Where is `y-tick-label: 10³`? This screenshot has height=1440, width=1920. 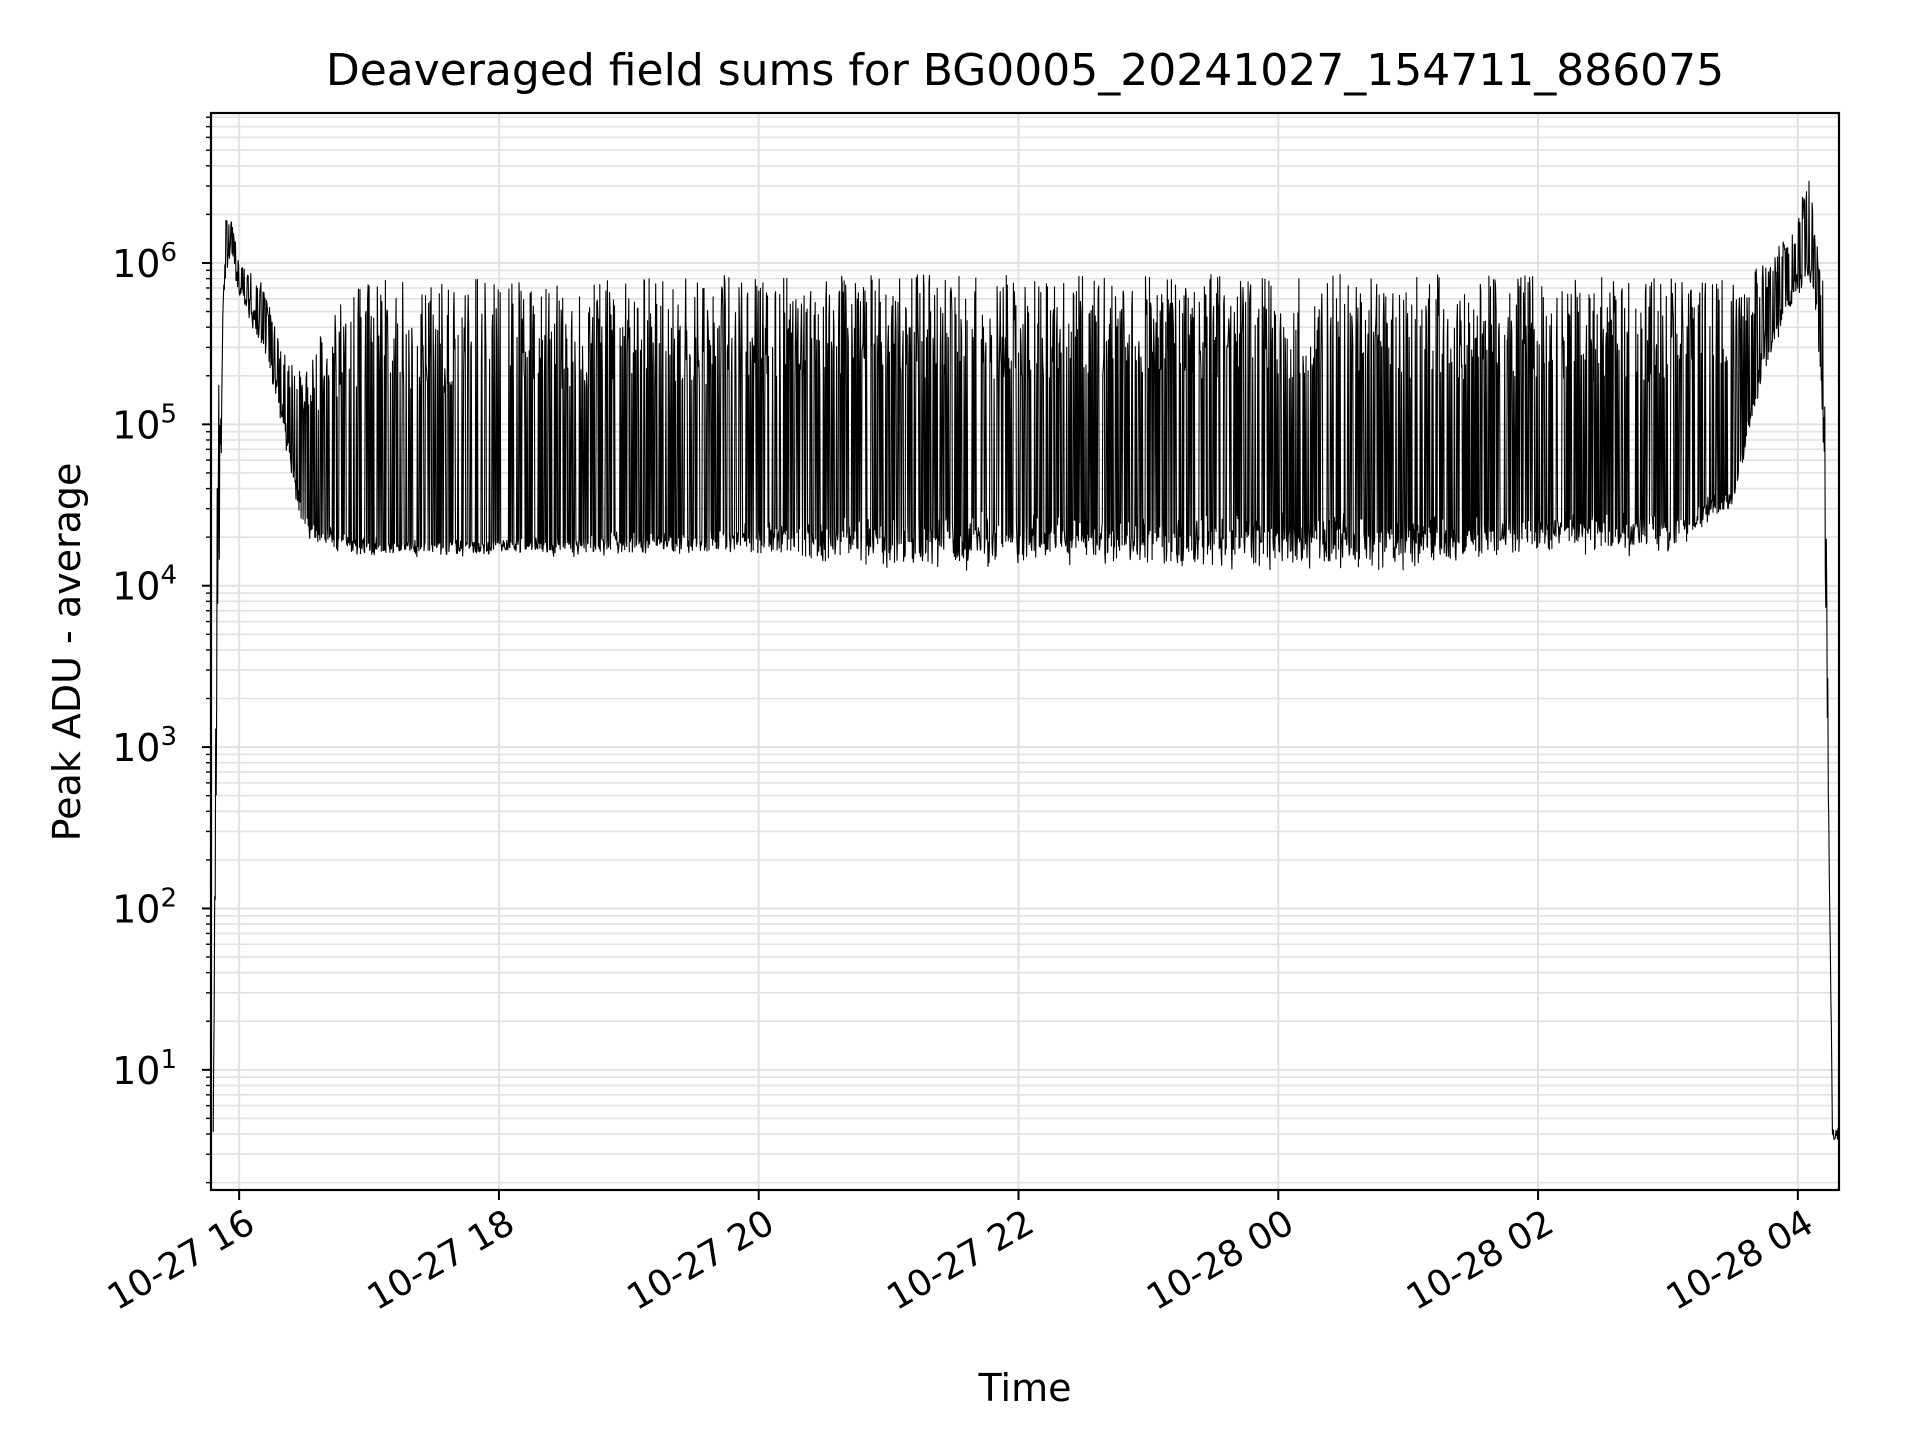 y-tick-label: 10³ is located at coordinates (144, 746).